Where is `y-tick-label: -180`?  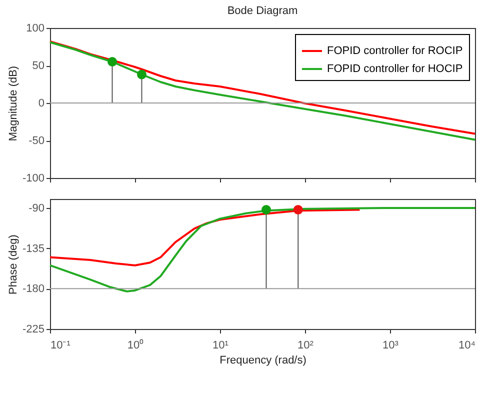 y-tick-label: -180 is located at coordinates (33, 289).